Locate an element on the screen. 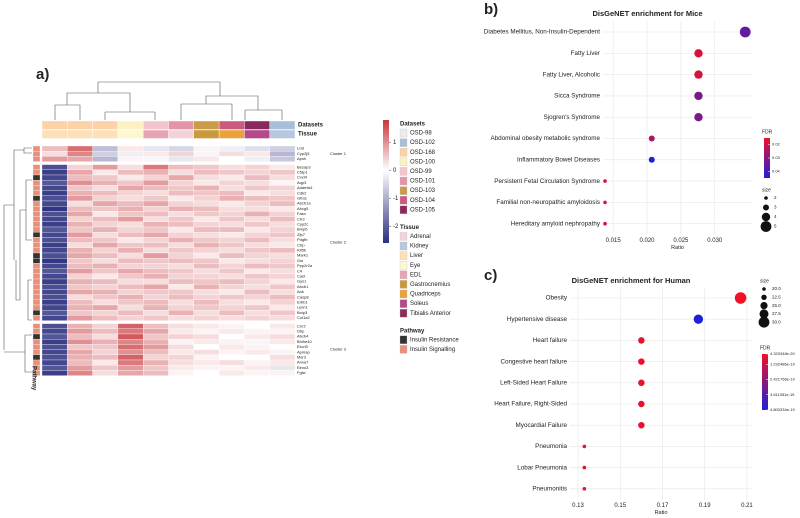  x-tick-label: 0.15 is located at coordinates (620, 506).